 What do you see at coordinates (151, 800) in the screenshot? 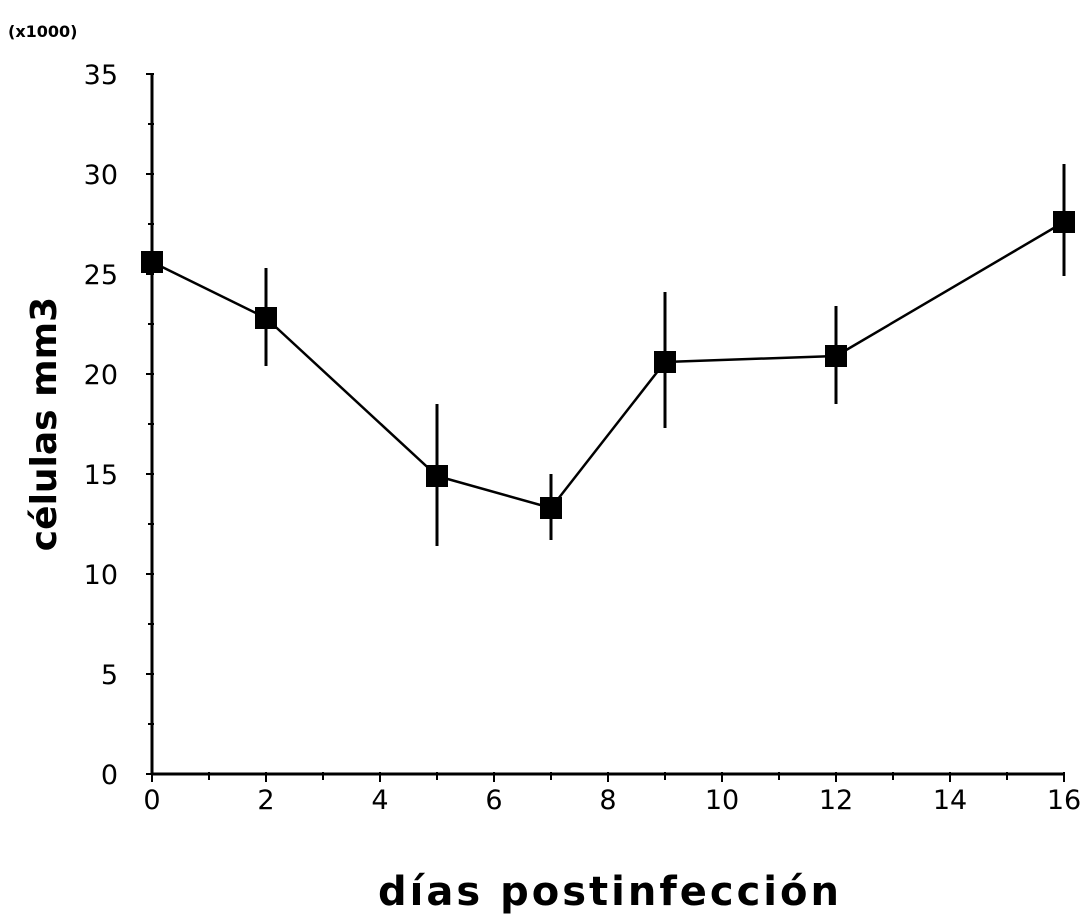
I see `x-tick-label: 0` at bounding box center [151, 800].